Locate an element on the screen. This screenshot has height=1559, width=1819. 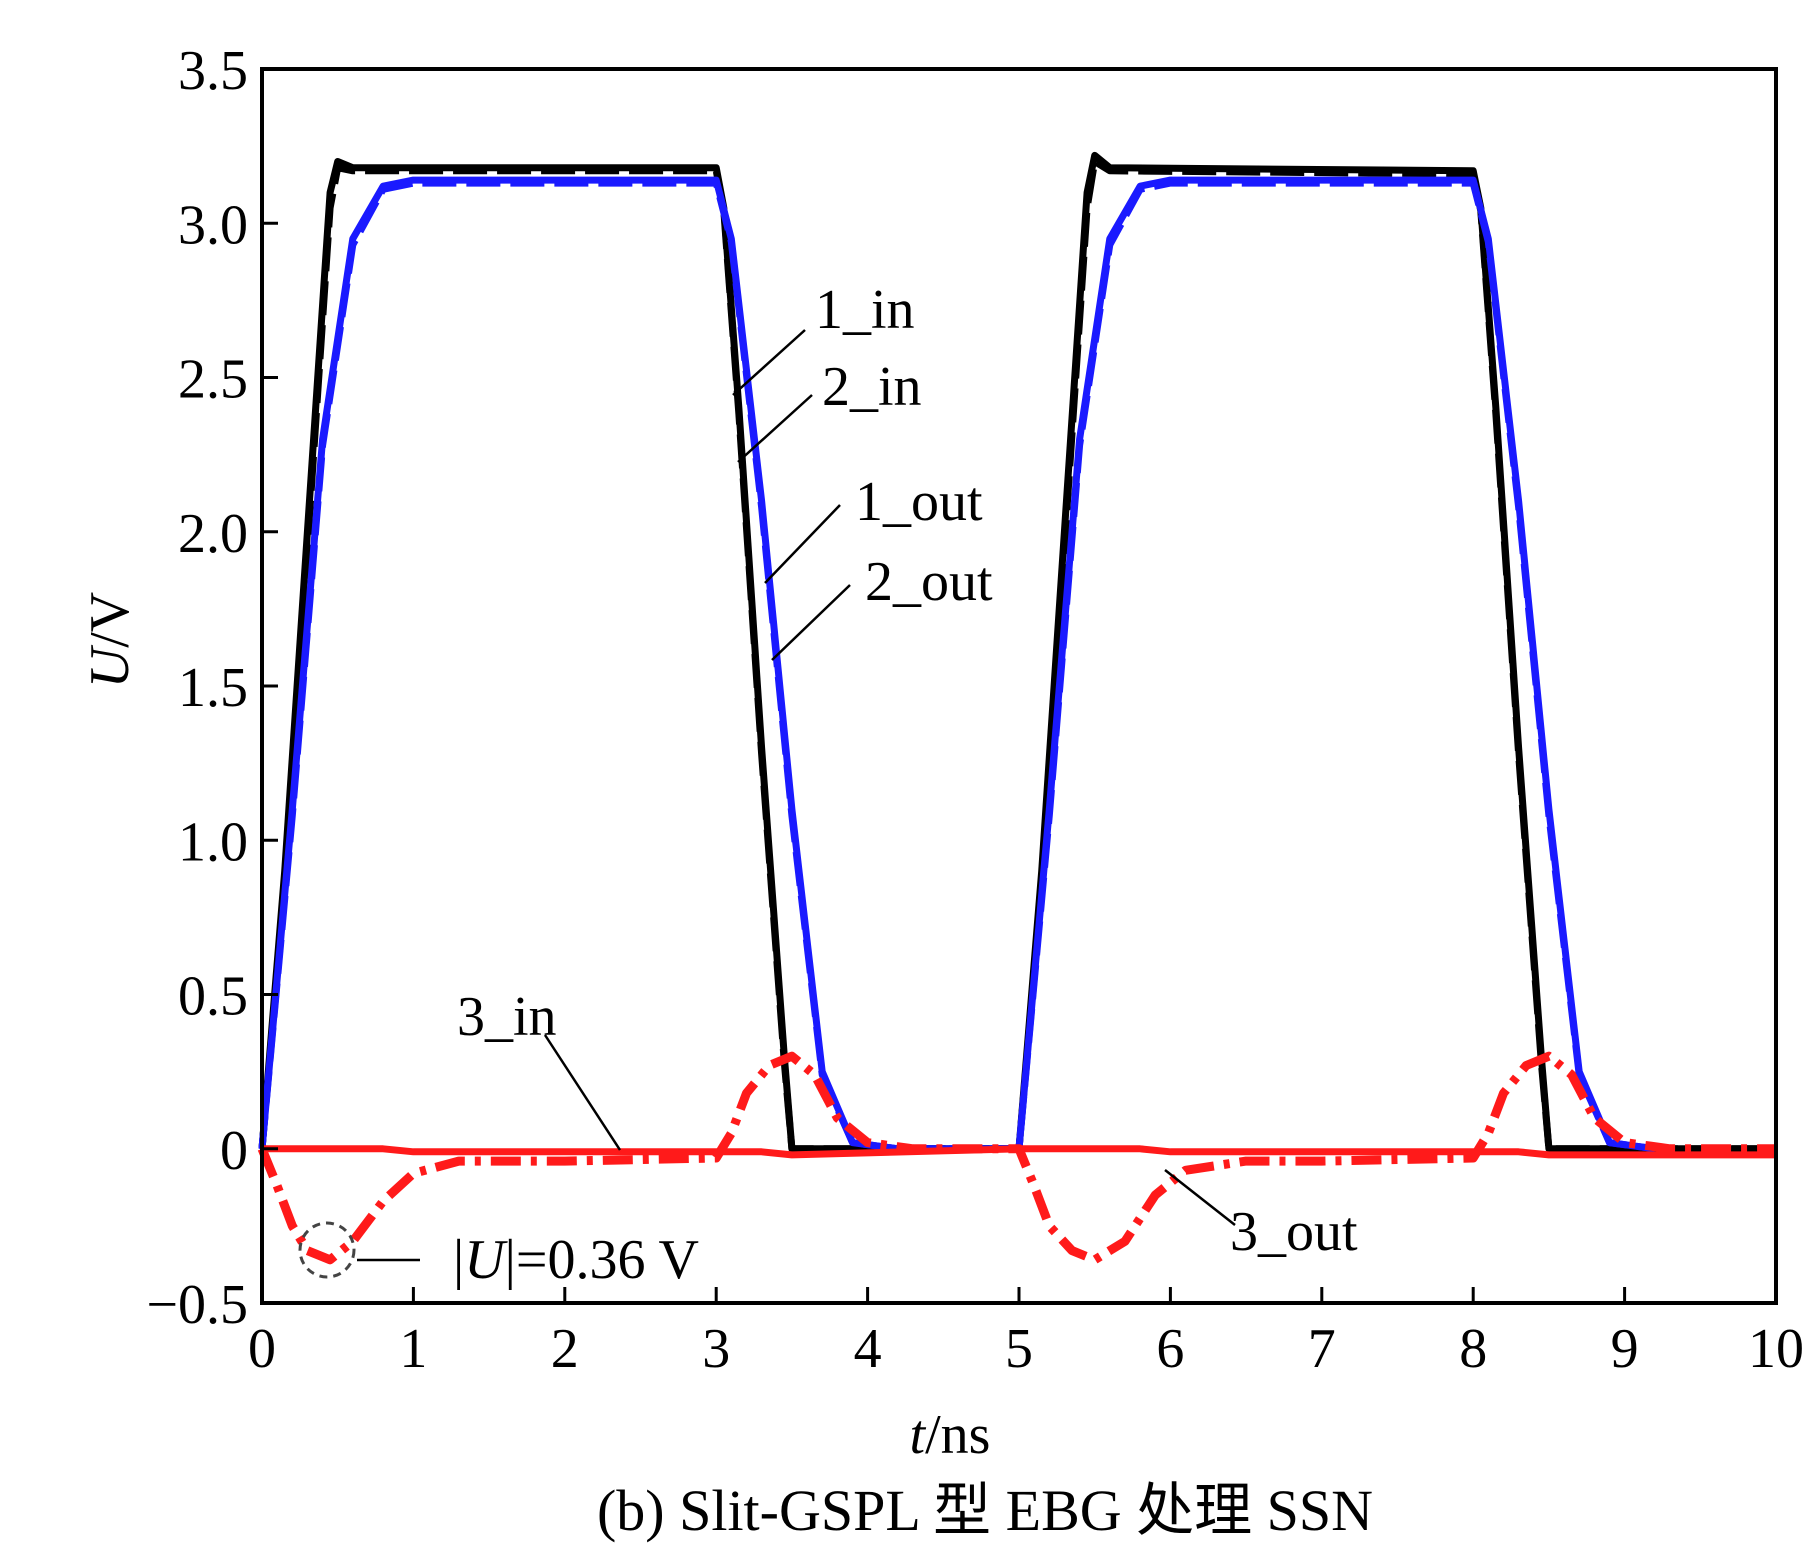
y-tick-label: 3.5 is located at coordinates (213, 71).